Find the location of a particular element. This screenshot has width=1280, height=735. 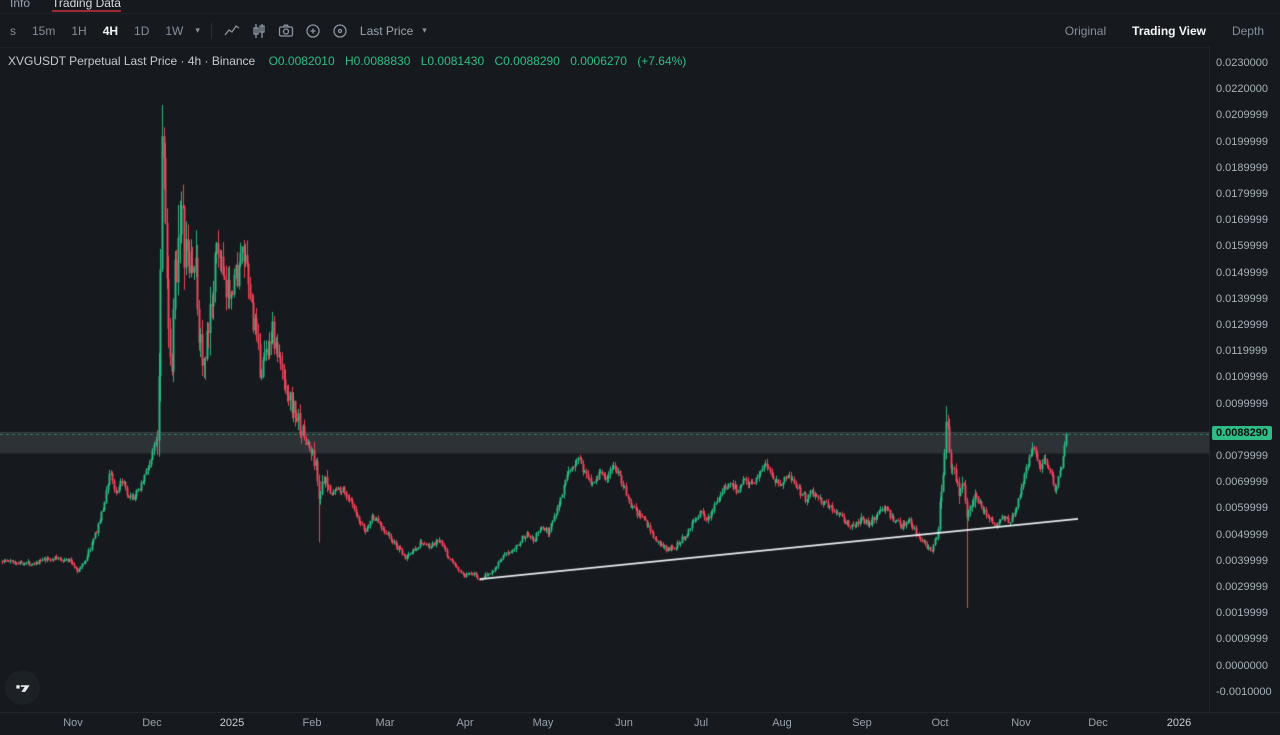

price-axis-label: 0.0049999 is located at coordinates (1242, 534).